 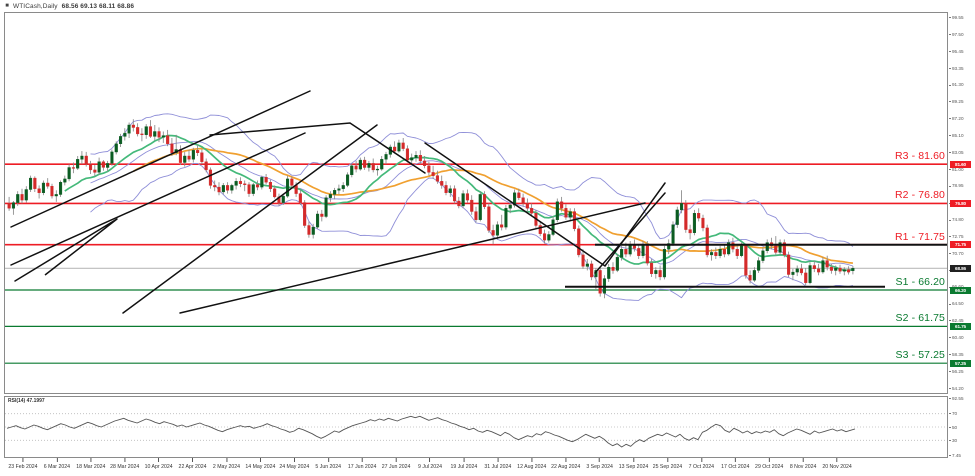 What do you see at coordinates (962, 68) in the screenshot?
I see `price-axis-tick: 93.35` at bounding box center [962, 68].